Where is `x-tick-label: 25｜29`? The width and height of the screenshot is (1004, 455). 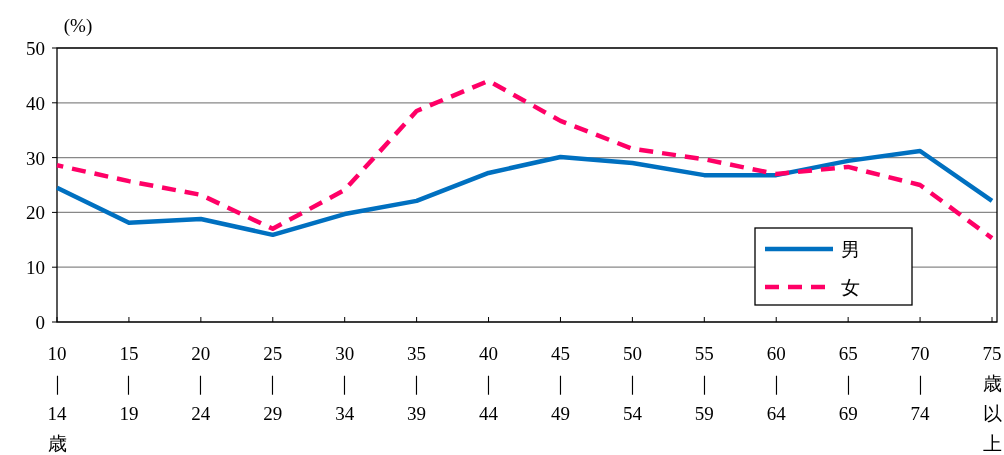
x-tick-label: 25｜29 is located at coordinates (273, 383).